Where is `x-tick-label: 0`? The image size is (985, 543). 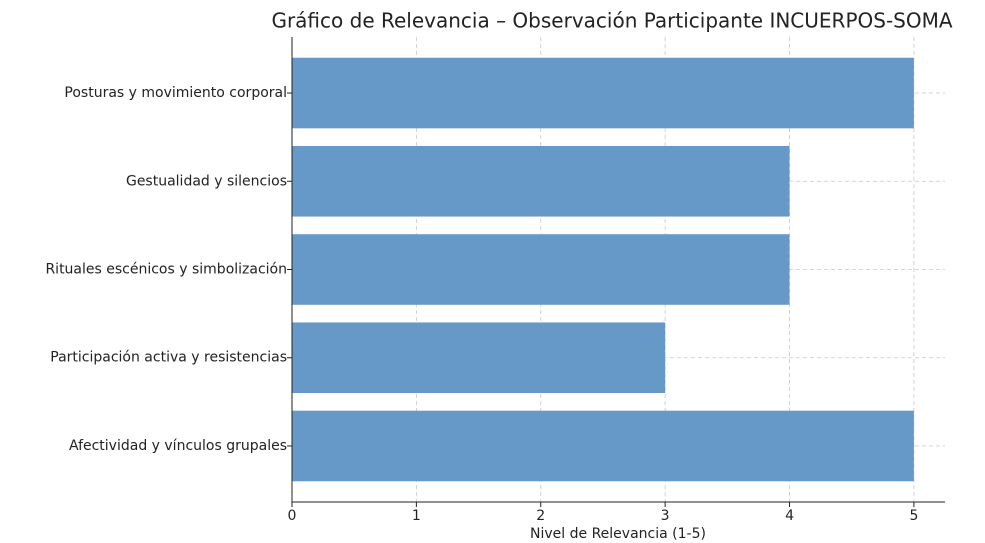 x-tick-label: 0 is located at coordinates (292, 516).